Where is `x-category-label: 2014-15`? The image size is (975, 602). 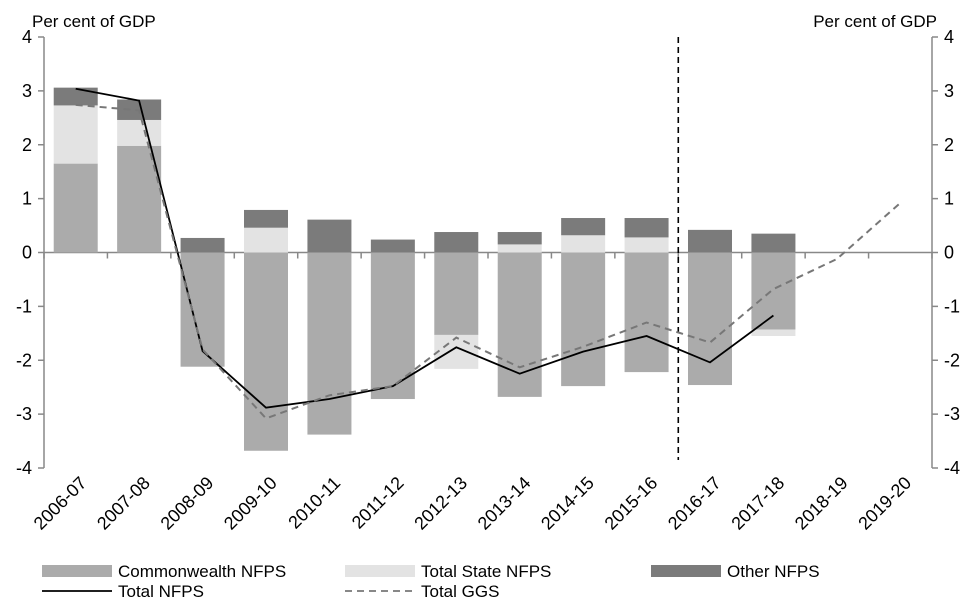 x-category-label: 2014-15 is located at coordinates (567, 503).